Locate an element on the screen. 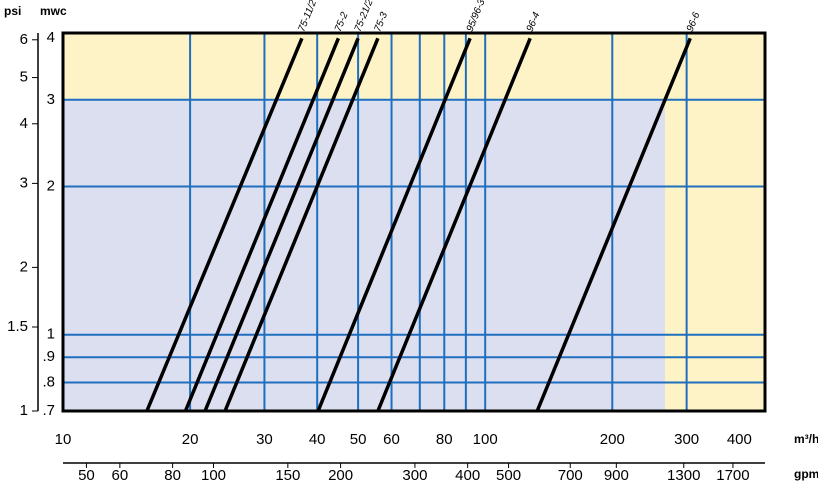 The height and width of the screenshot is (491, 818). y-tick-label: .9 is located at coordinates (48, 356).